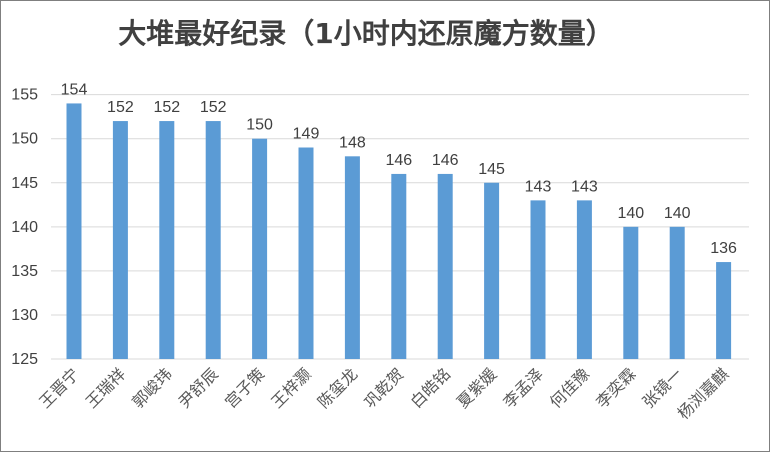  I want to click on x-tick-label: 杨浏嘉麒, so click(703, 393).